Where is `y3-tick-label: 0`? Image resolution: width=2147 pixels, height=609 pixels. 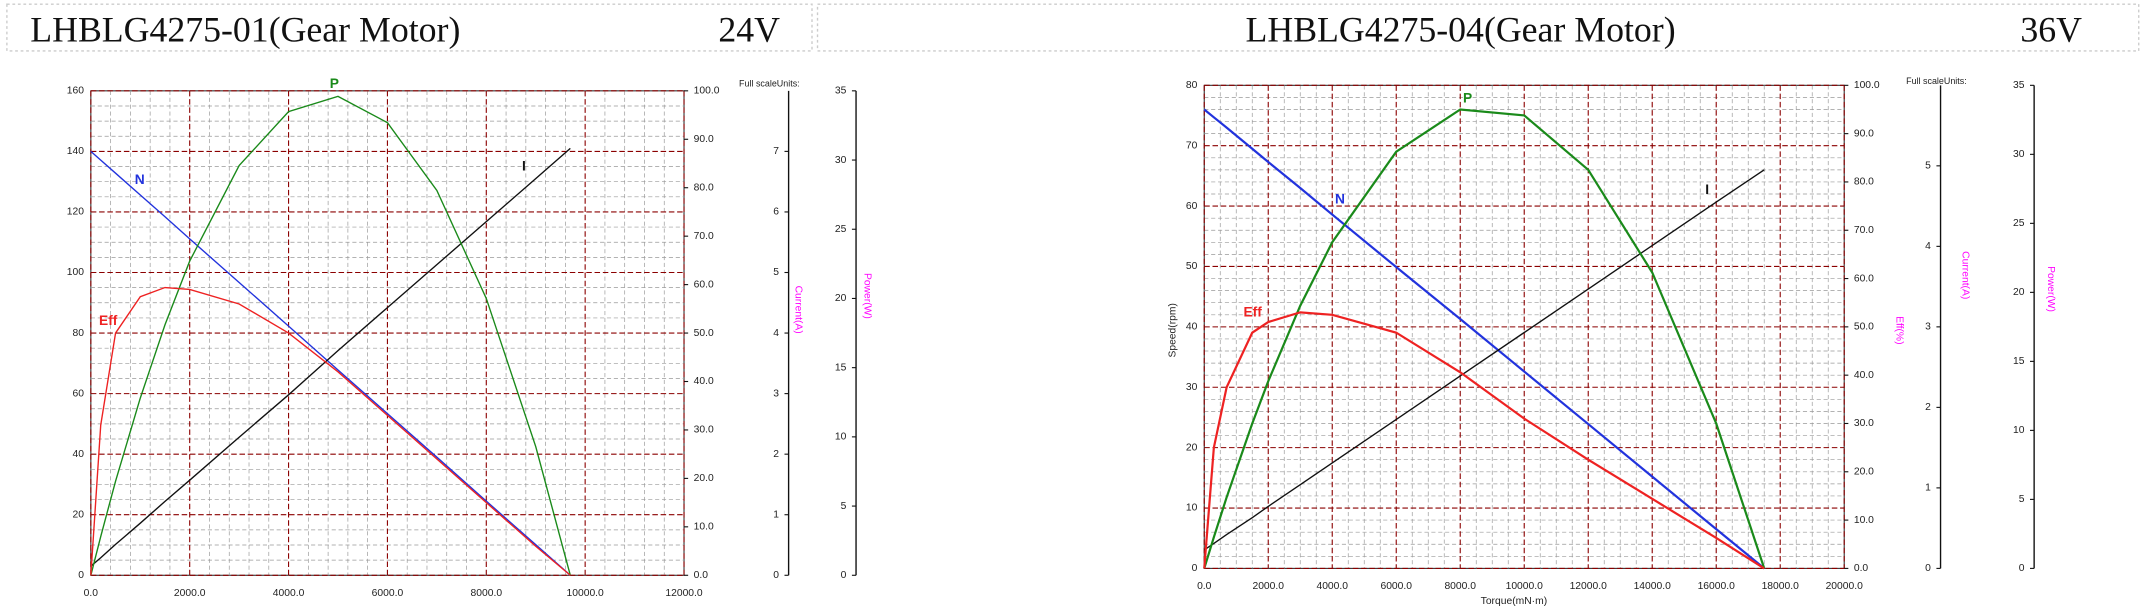 y3-tick-label: 0 is located at coordinates (776, 575).